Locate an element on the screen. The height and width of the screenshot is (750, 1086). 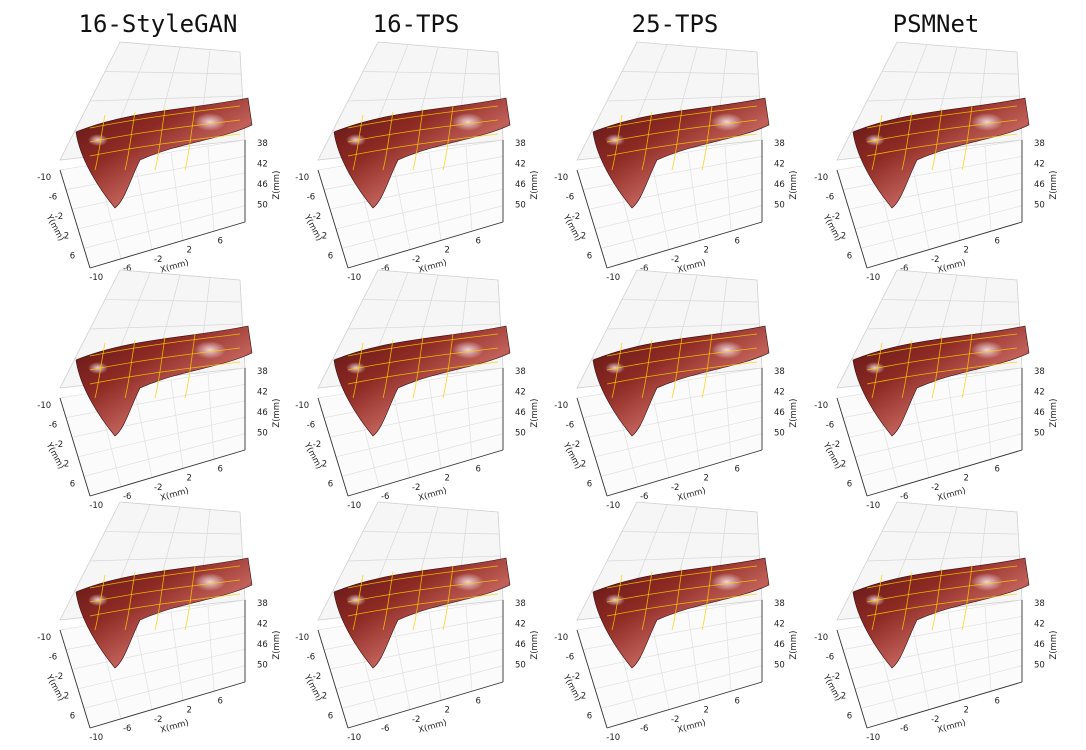
column-title-1: 16-TPS is located at coordinates (416, 24).